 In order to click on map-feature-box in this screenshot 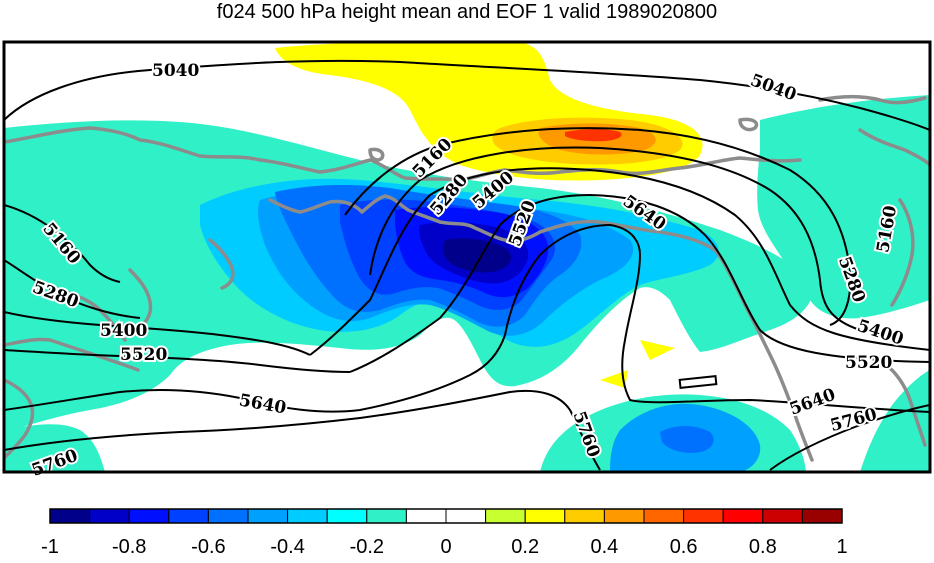, I will do `click(698, 382)`.